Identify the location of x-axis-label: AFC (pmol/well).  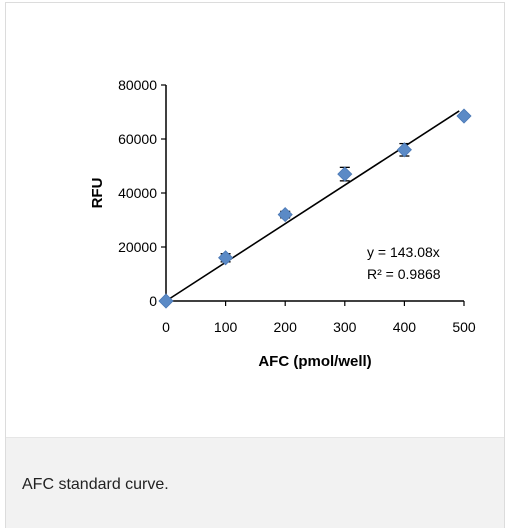
(314, 361).